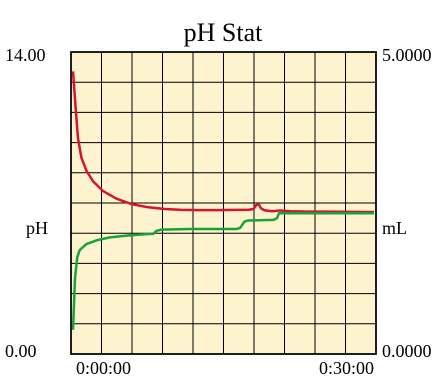 This screenshot has height=378, width=448. Describe the element at coordinates (346, 368) in the screenshot. I see `x-tick-label-end: 0:30:00` at that location.